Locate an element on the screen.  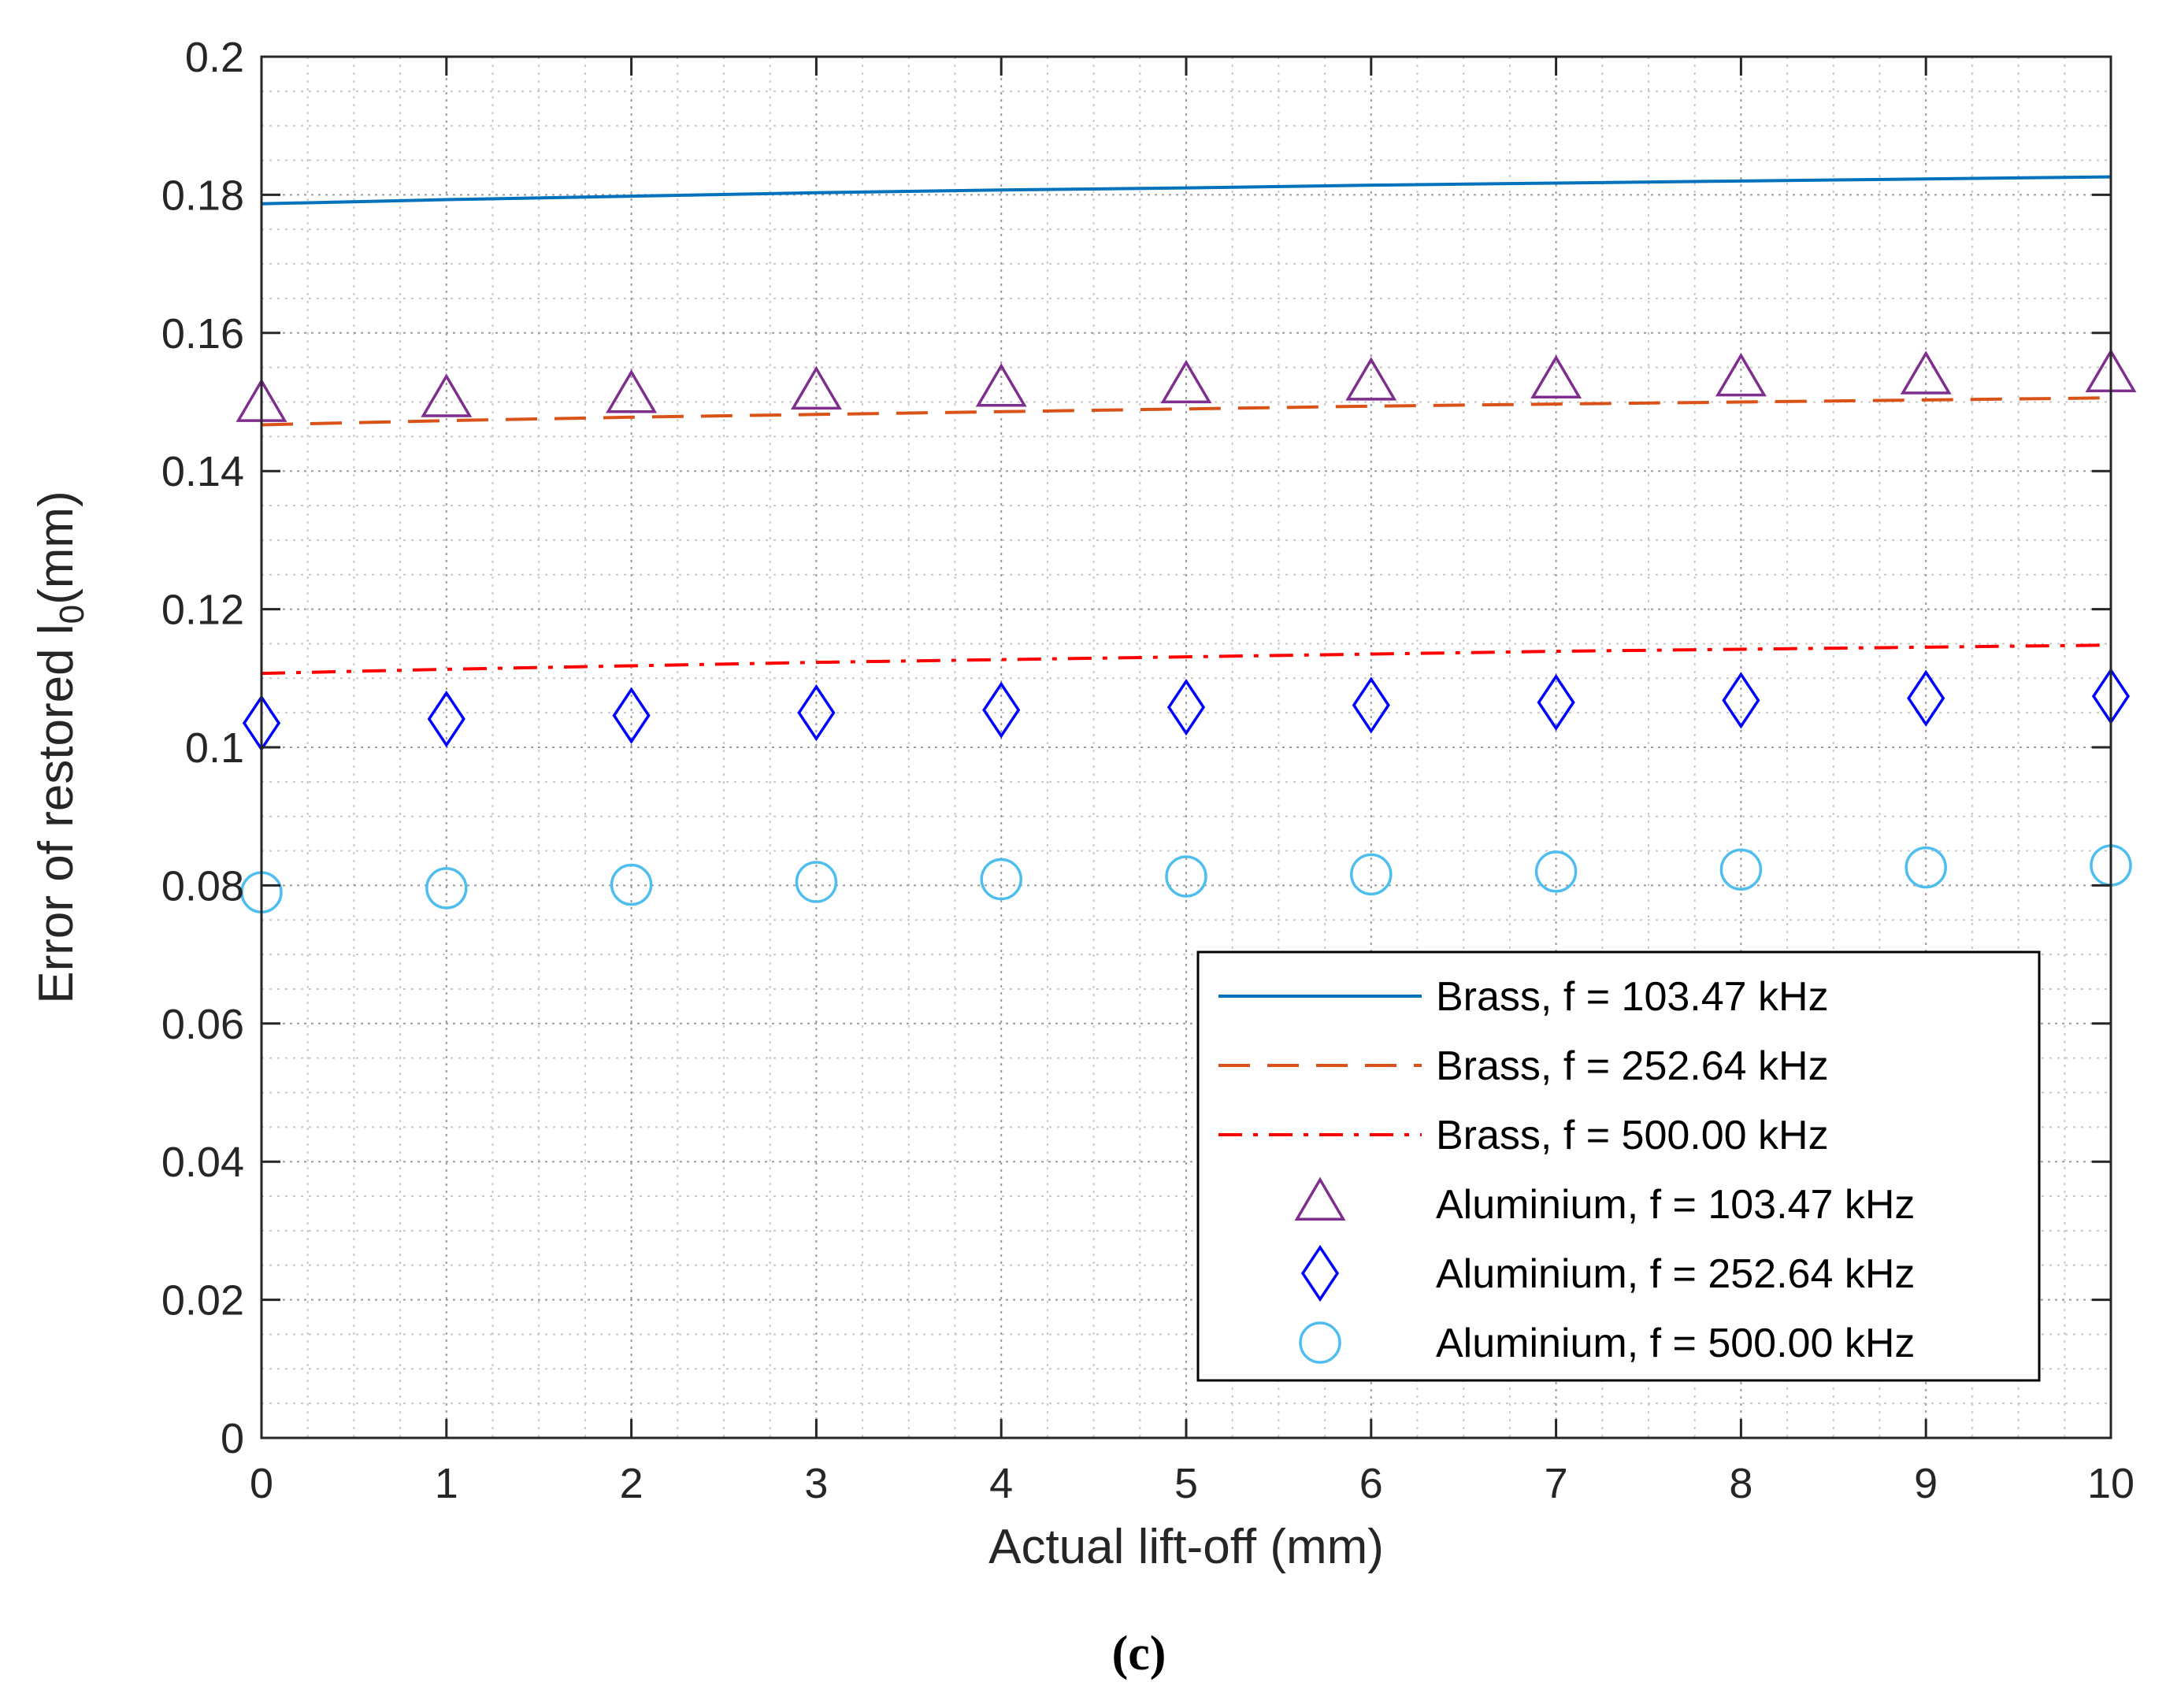
x-tick-label: 4 is located at coordinates (1001, 1483).